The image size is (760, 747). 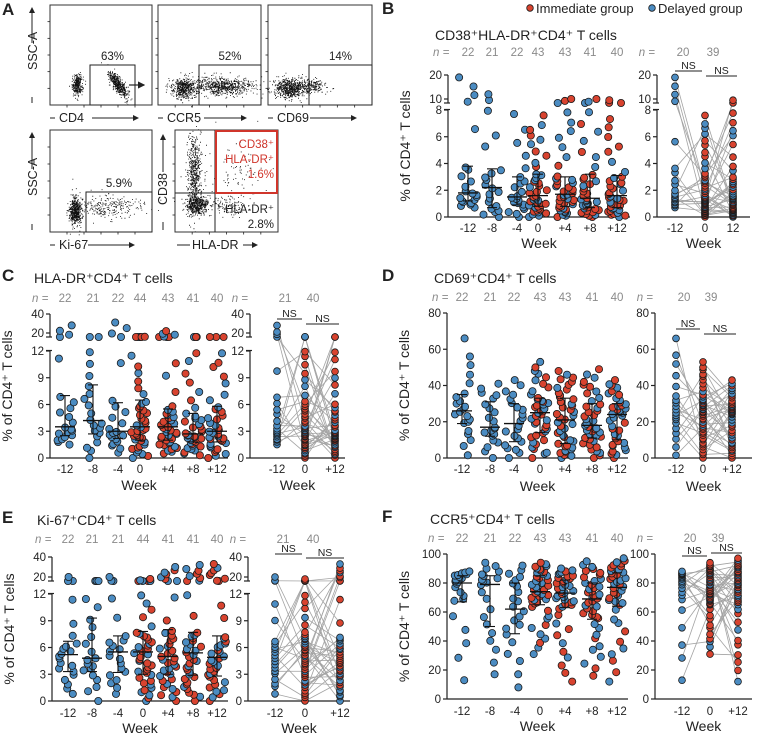 I want to click on gate-percent: 63%, so click(x=112, y=57).